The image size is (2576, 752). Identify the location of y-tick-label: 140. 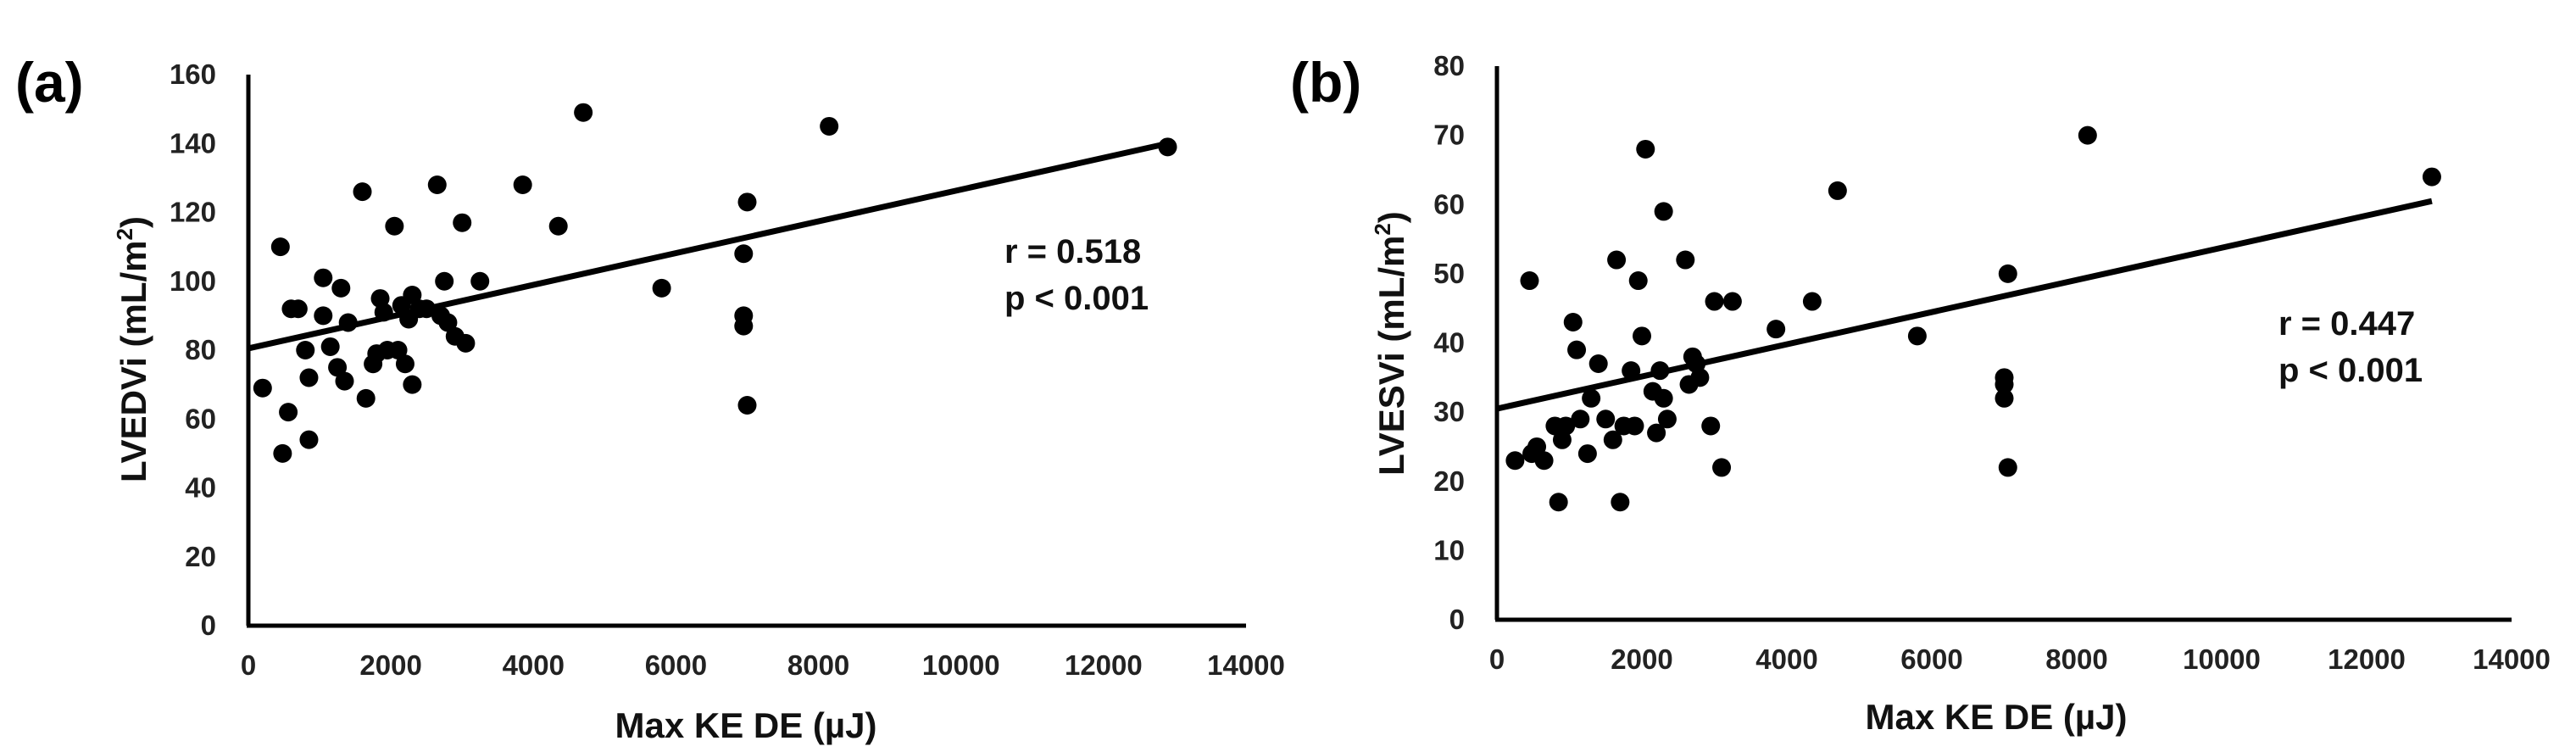
(193, 143).